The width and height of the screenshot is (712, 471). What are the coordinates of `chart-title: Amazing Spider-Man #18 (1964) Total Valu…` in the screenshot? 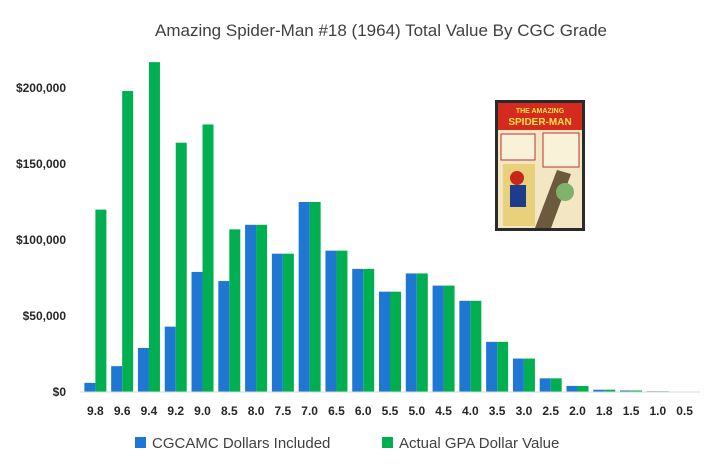 It's located at (381, 30).